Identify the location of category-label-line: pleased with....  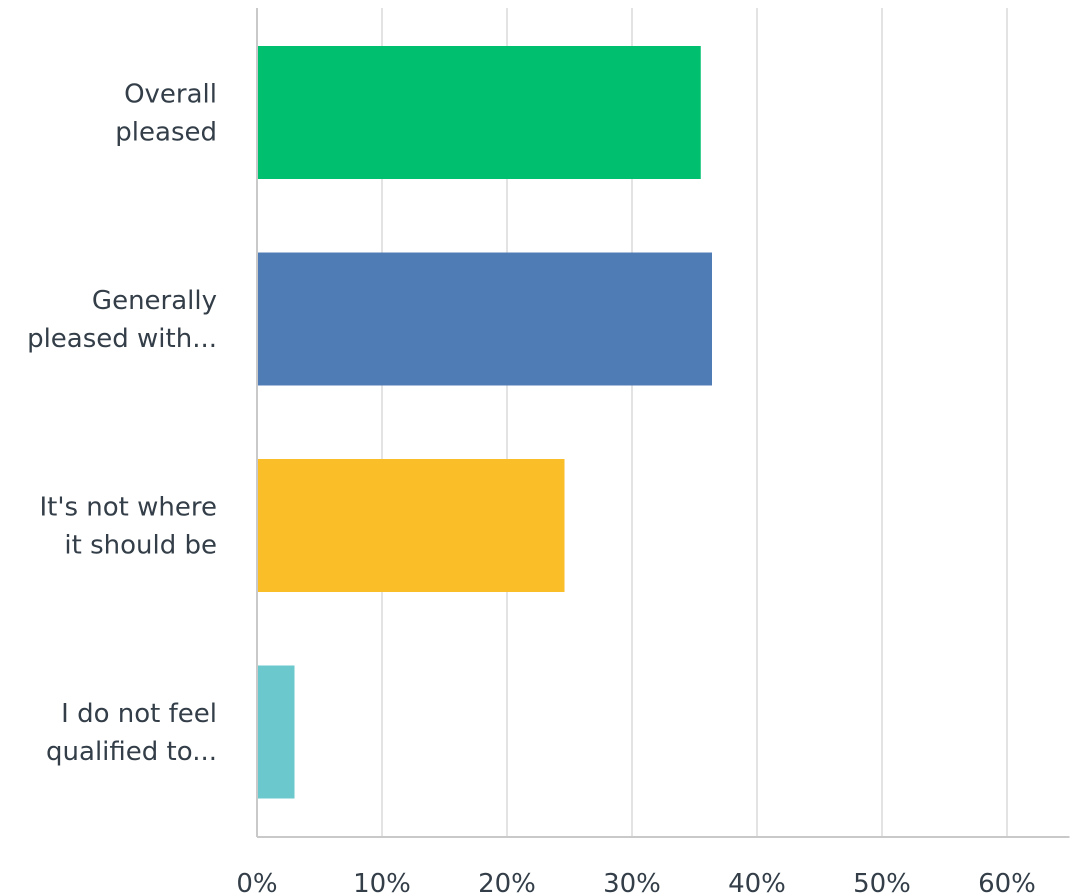
(122, 339).